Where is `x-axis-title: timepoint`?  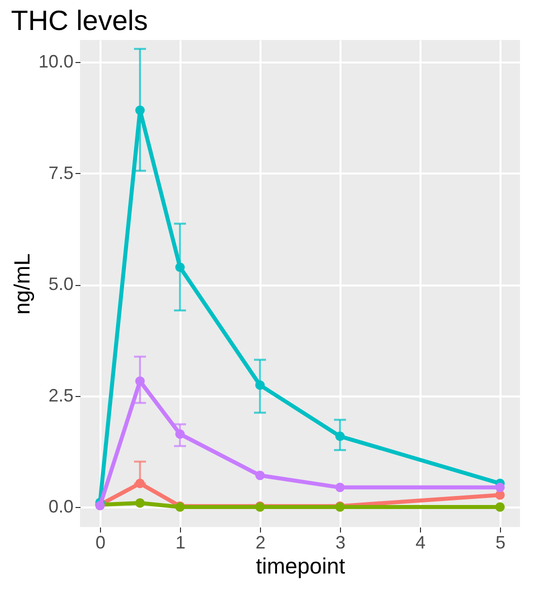 x-axis-title: timepoint is located at coordinates (301, 566).